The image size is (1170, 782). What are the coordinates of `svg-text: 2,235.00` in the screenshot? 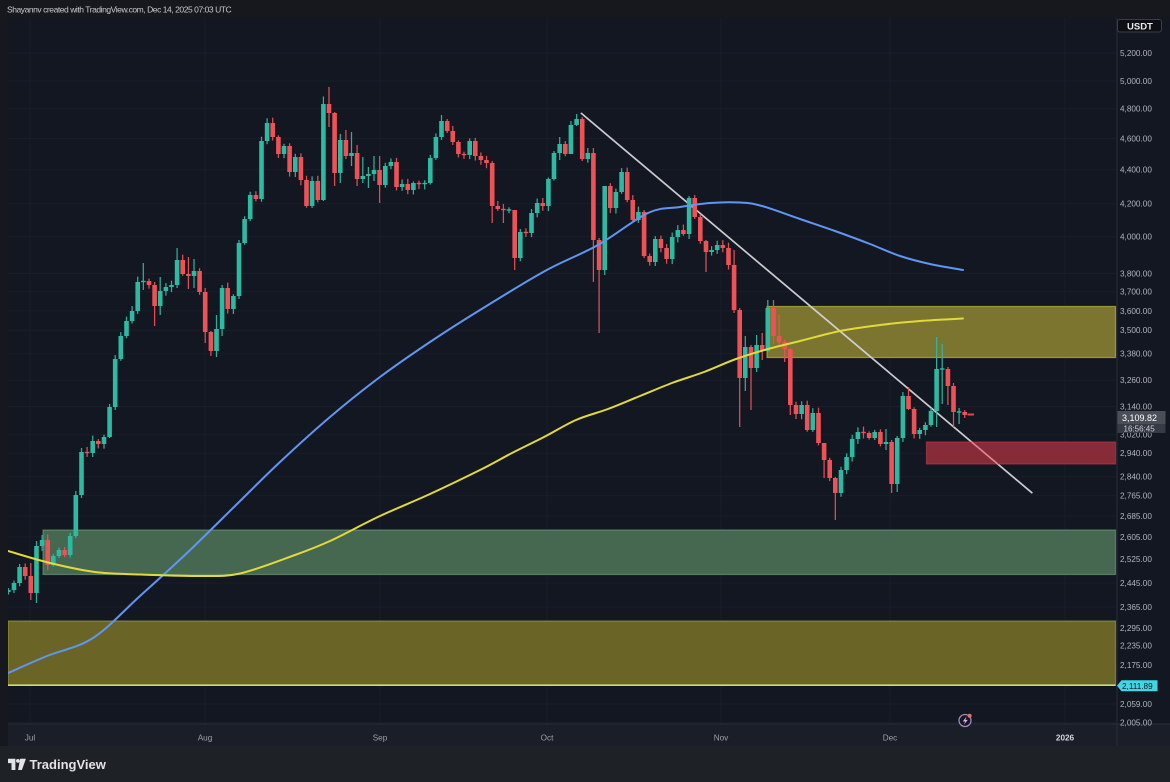 It's located at (1136, 646).